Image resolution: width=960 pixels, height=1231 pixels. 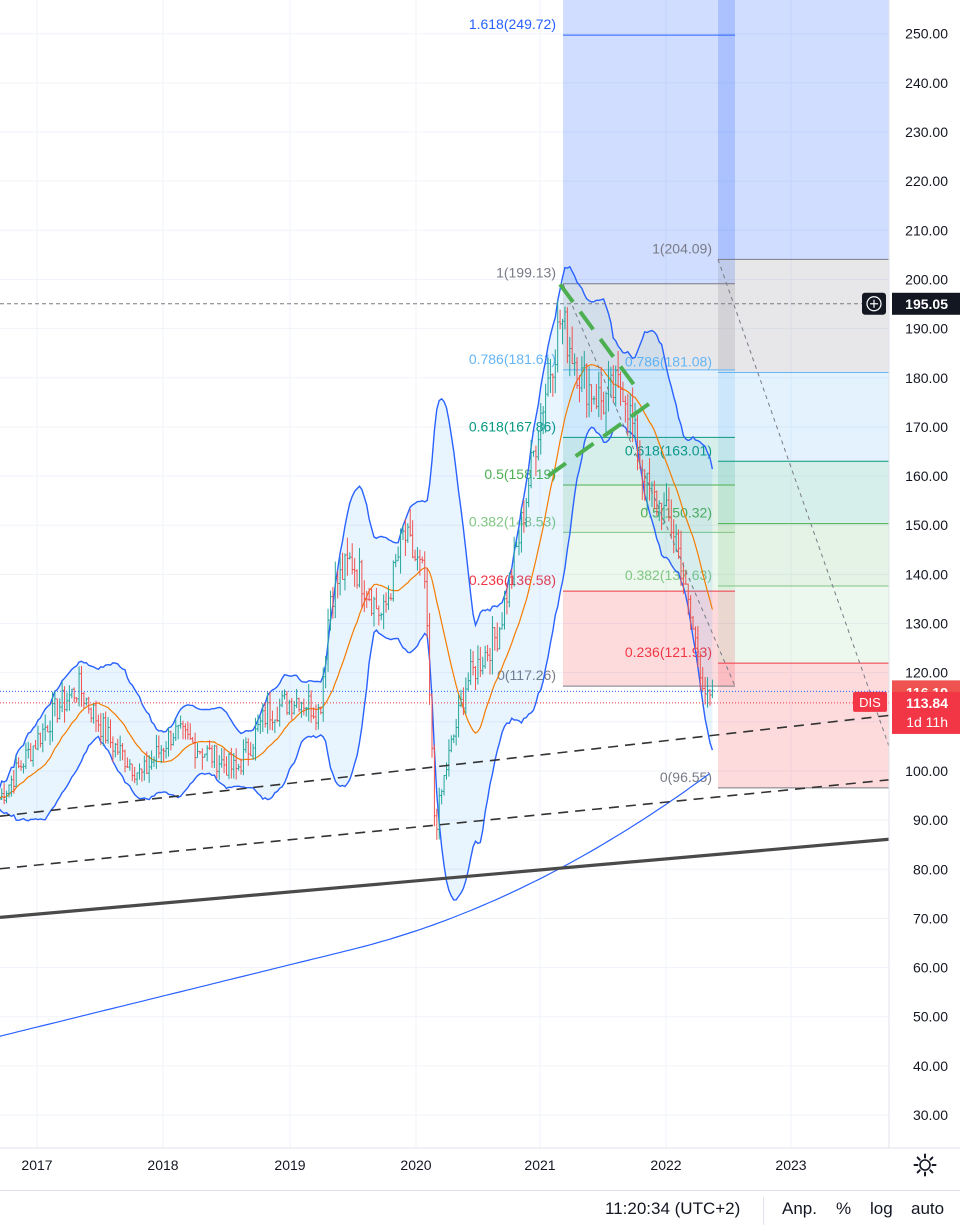 What do you see at coordinates (799, 1209) in the screenshot?
I see `adjust-data-toggle: Anp.` at bounding box center [799, 1209].